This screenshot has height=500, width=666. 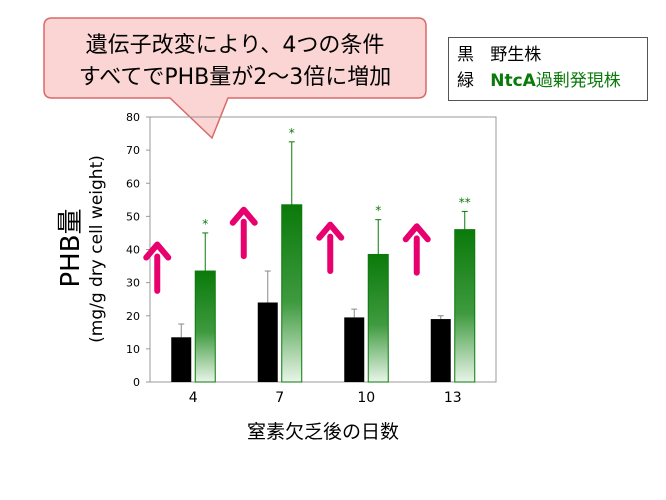 I want to click on legend-row-overexpress: 緑 NtcA過剰発現株, so click(x=548, y=81).